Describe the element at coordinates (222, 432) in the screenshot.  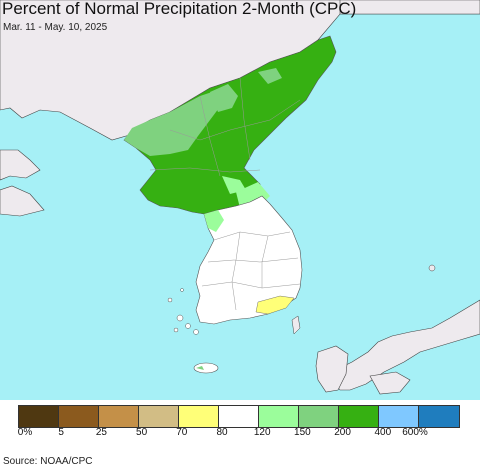
I see `legend-tick-label: 80` at that location.